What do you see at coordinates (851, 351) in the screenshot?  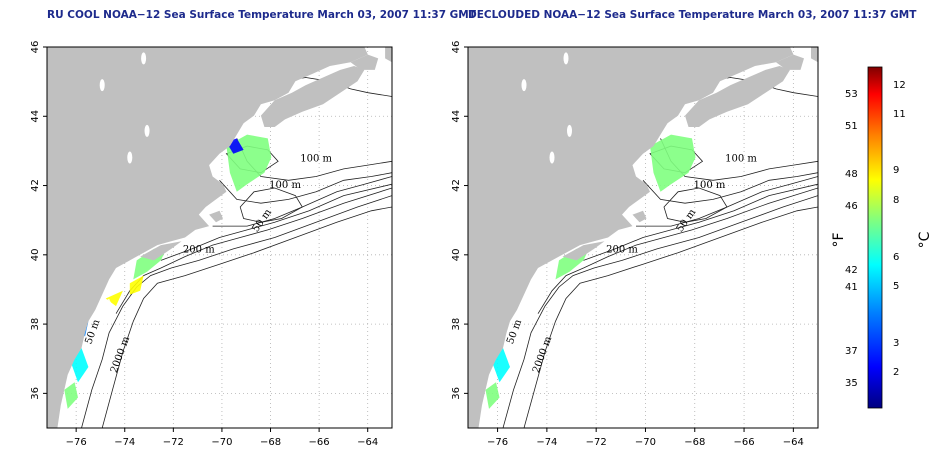 I see `f-tick-37: 37` at bounding box center [851, 351].